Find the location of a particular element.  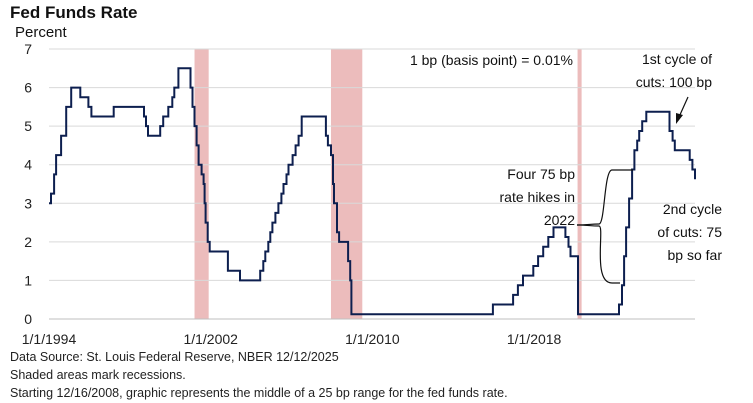

x-tick-label: 1/1/2010 is located at coordinates (372, 339).